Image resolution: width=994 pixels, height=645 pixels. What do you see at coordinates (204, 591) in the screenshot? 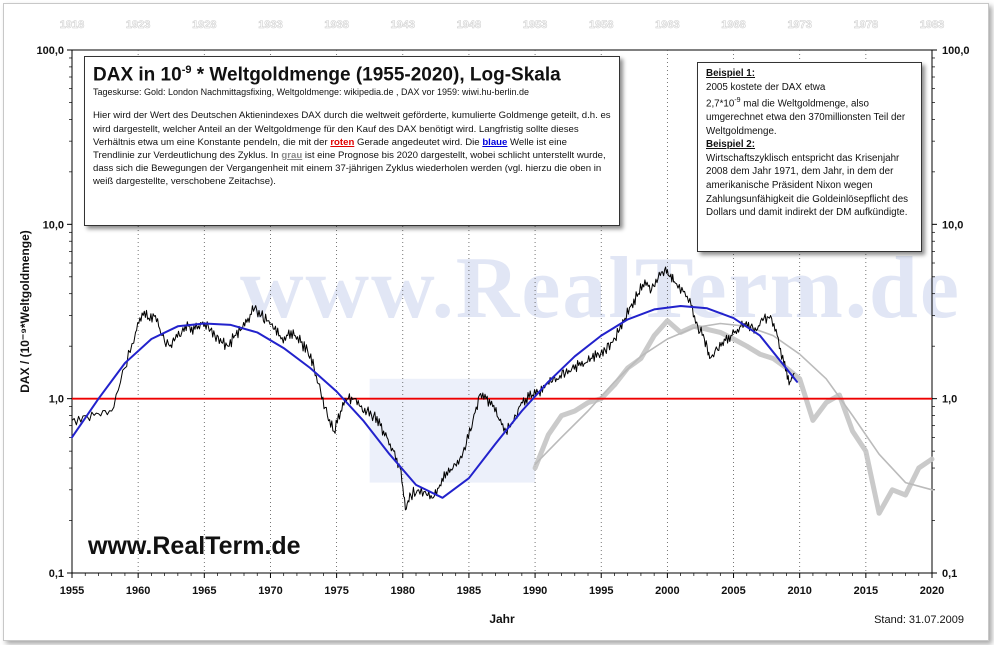
I see `x-tick-label: 1965` at bounding box center [204, 591].